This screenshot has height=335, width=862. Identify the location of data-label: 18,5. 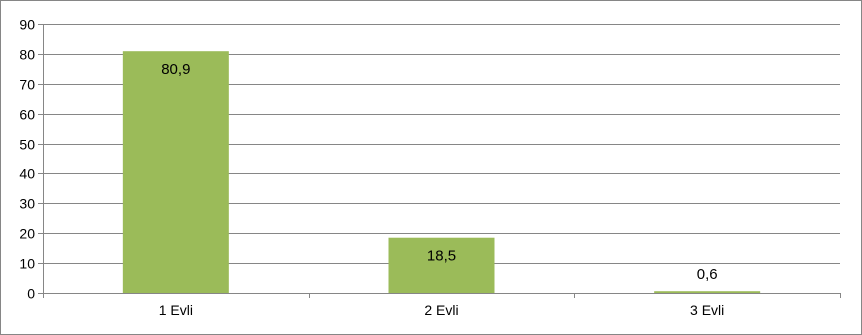
(441, 256).